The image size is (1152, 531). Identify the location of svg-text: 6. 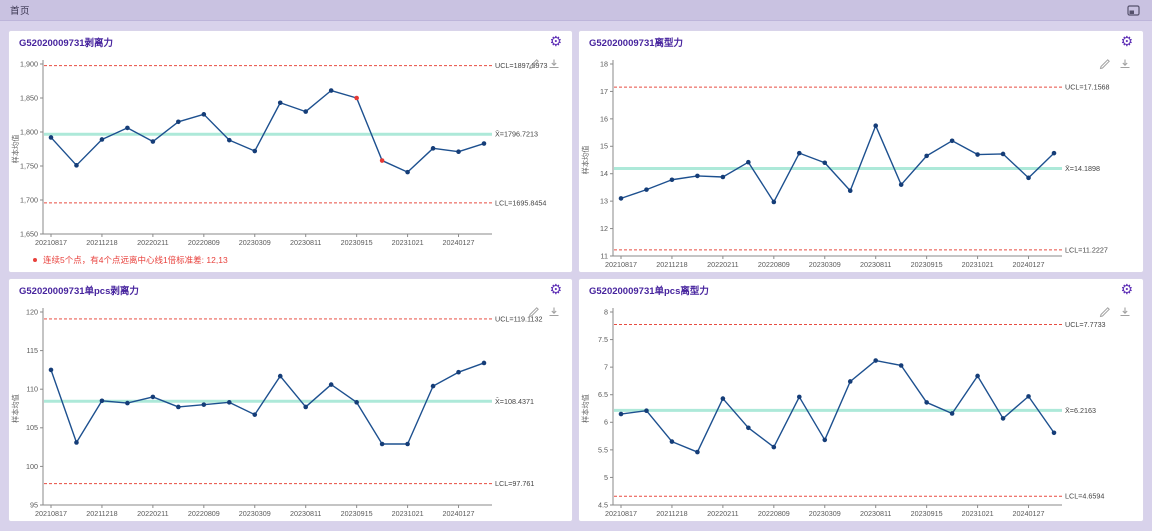
(606, 422).